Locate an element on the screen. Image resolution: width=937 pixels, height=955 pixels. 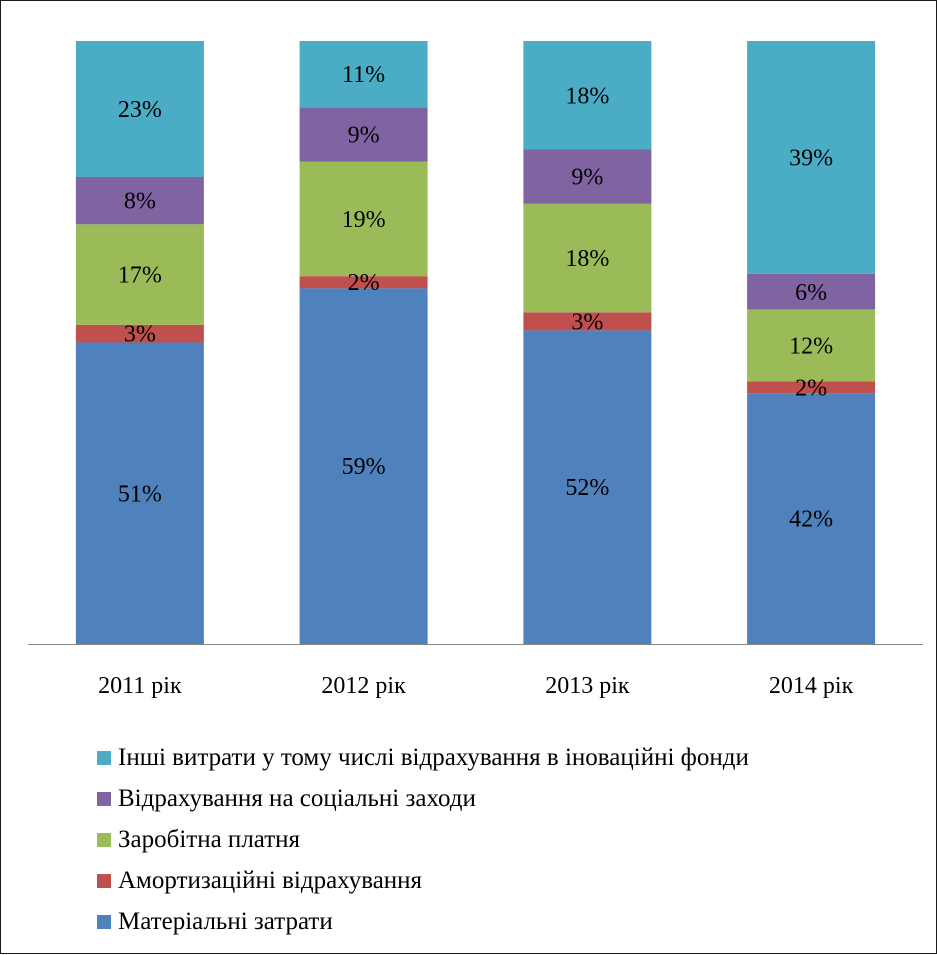
x-tick-label: 2013 рік is located at coordinates (587, 686).